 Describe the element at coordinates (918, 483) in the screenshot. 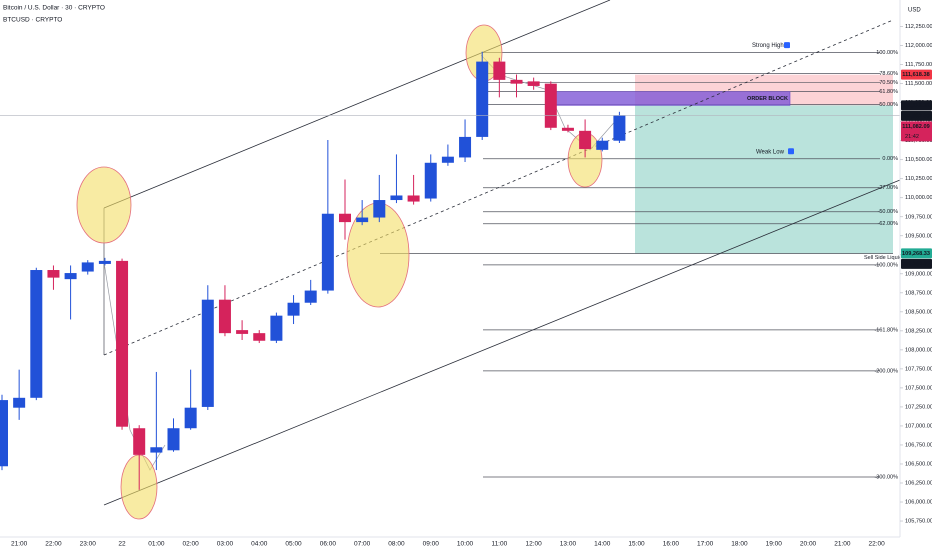

I see `y-tick-label: 106,250.00` at that location.